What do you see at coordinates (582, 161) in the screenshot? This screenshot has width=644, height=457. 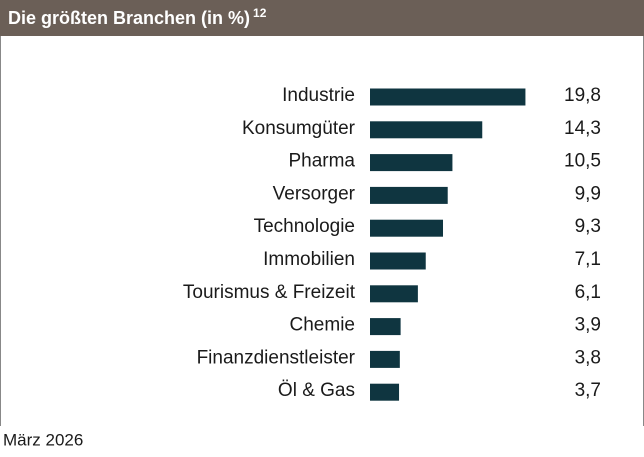 I see `value-label: 10,5` at bounding box center [582, 161].